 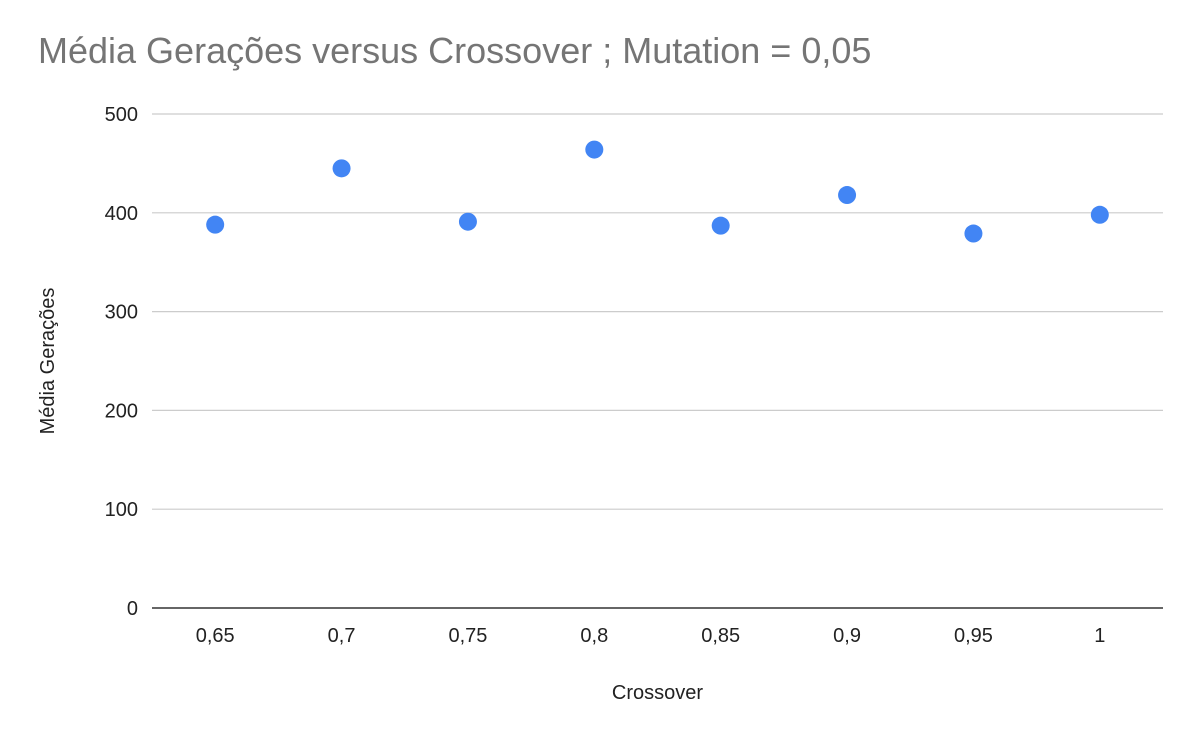 I want to click on y-tick-label: 500, so click(x=121, y=115).